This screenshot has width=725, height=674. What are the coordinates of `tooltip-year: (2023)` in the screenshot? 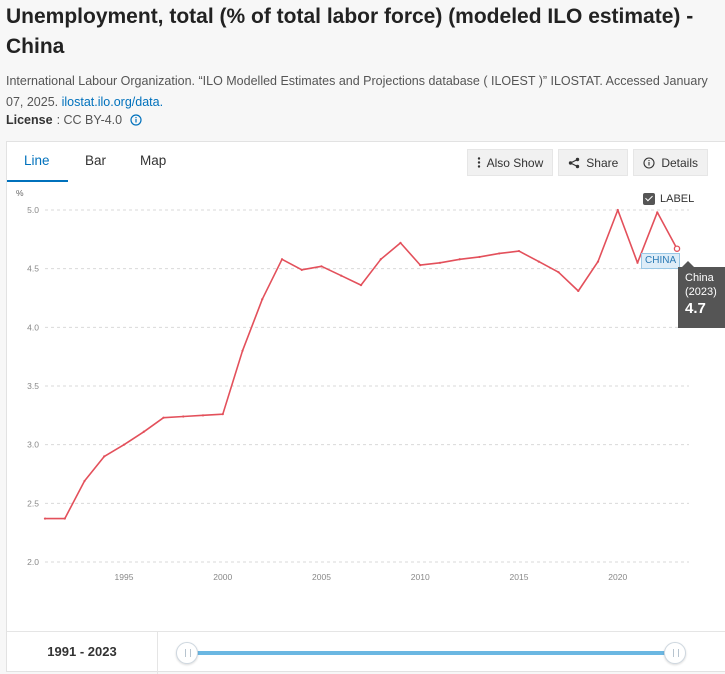 It's located at (701, 292).